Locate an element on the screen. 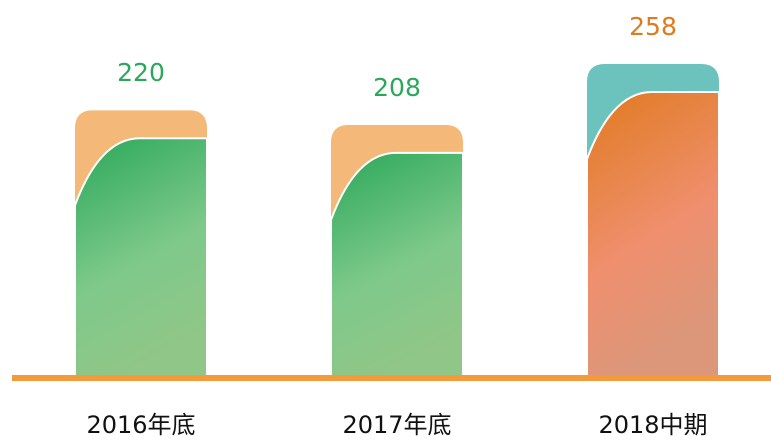 This screenshot has width=771, height=442. x-tick-label: 2016年底 is located at coordinates (140, 425).